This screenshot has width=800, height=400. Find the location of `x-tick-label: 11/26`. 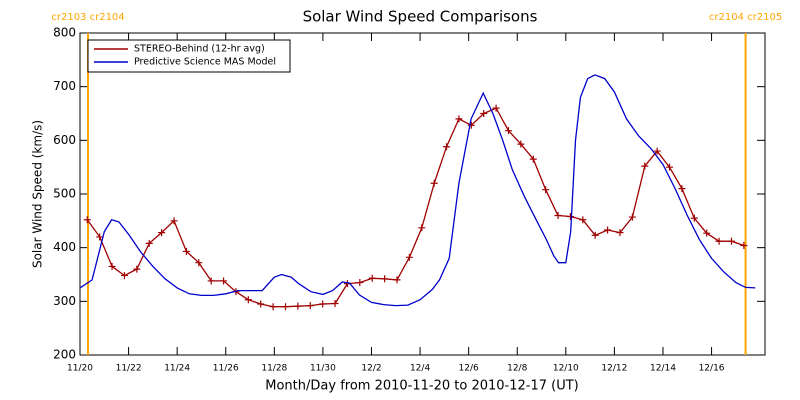

x-tick-label: 11/26 is located at coordinates (226, 369).